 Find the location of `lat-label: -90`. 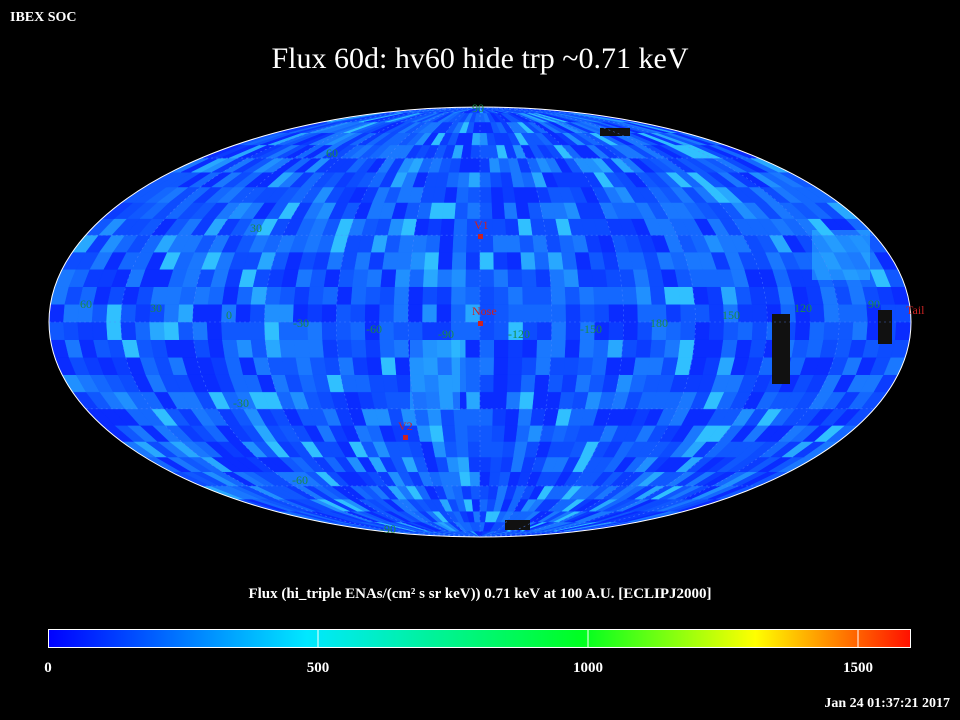

lat-label: -90 is located at coordinates (388, 529).